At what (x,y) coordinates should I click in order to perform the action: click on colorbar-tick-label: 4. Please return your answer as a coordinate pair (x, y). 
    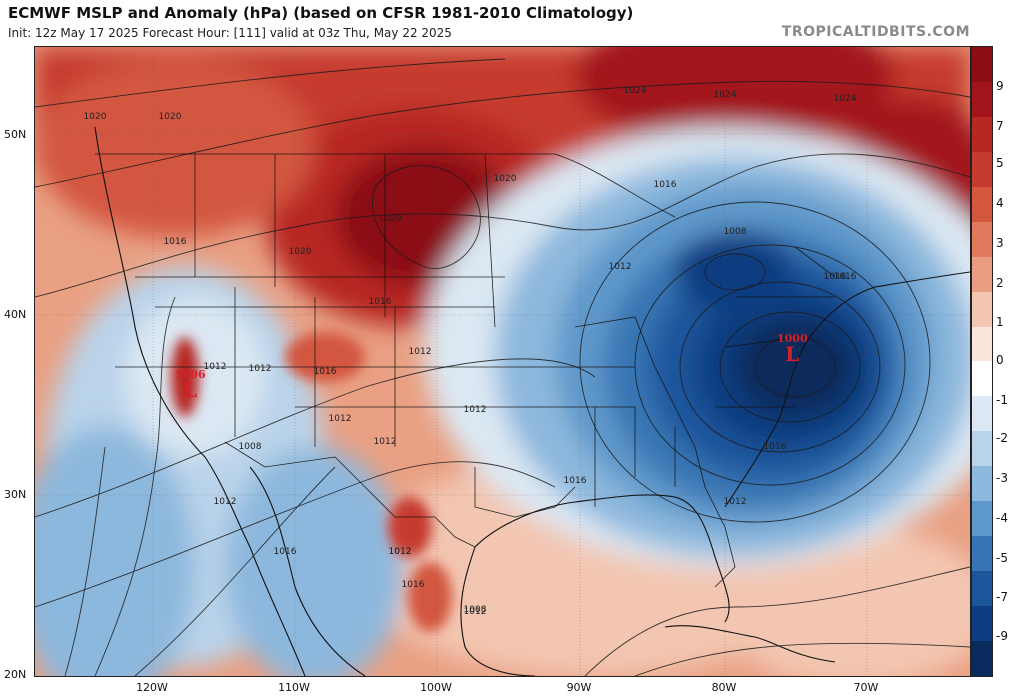
    Looking at the image, I should click on (1000, 203).